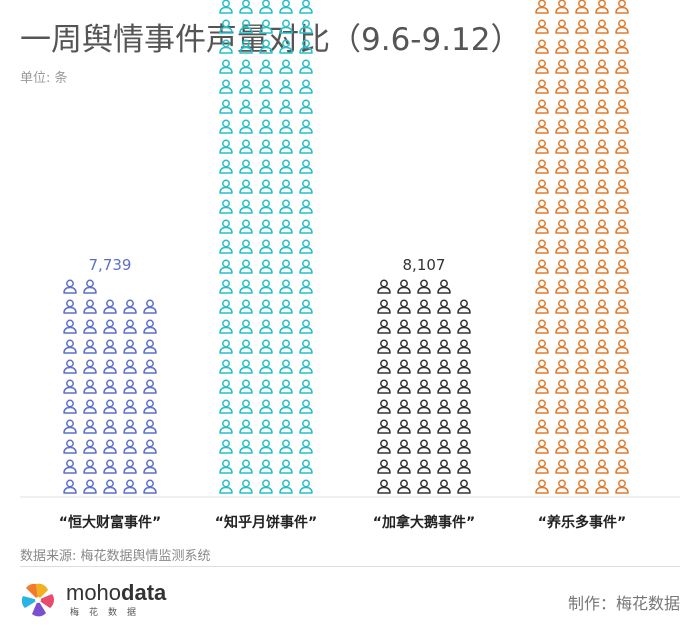 Image resolution: width=700 pixels, height=630 pixels. Describe the element at coordinates (266, 522) in the screenshot. I see `category-label: “知乎月饼事件”` at that location.